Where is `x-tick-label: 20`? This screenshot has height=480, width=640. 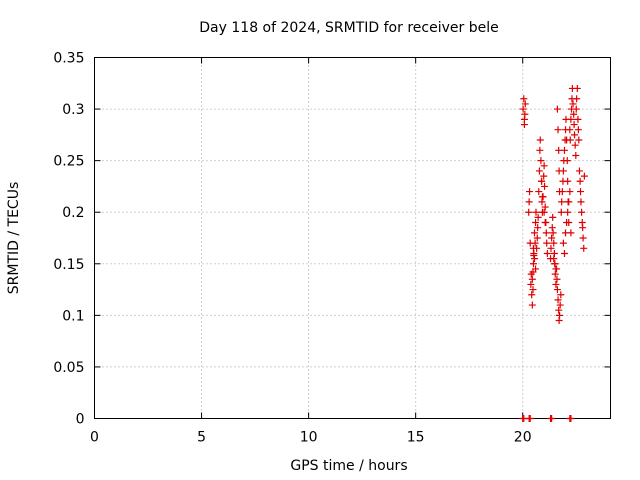
x-tick-label: 20 is located at coordinates (523, 438).